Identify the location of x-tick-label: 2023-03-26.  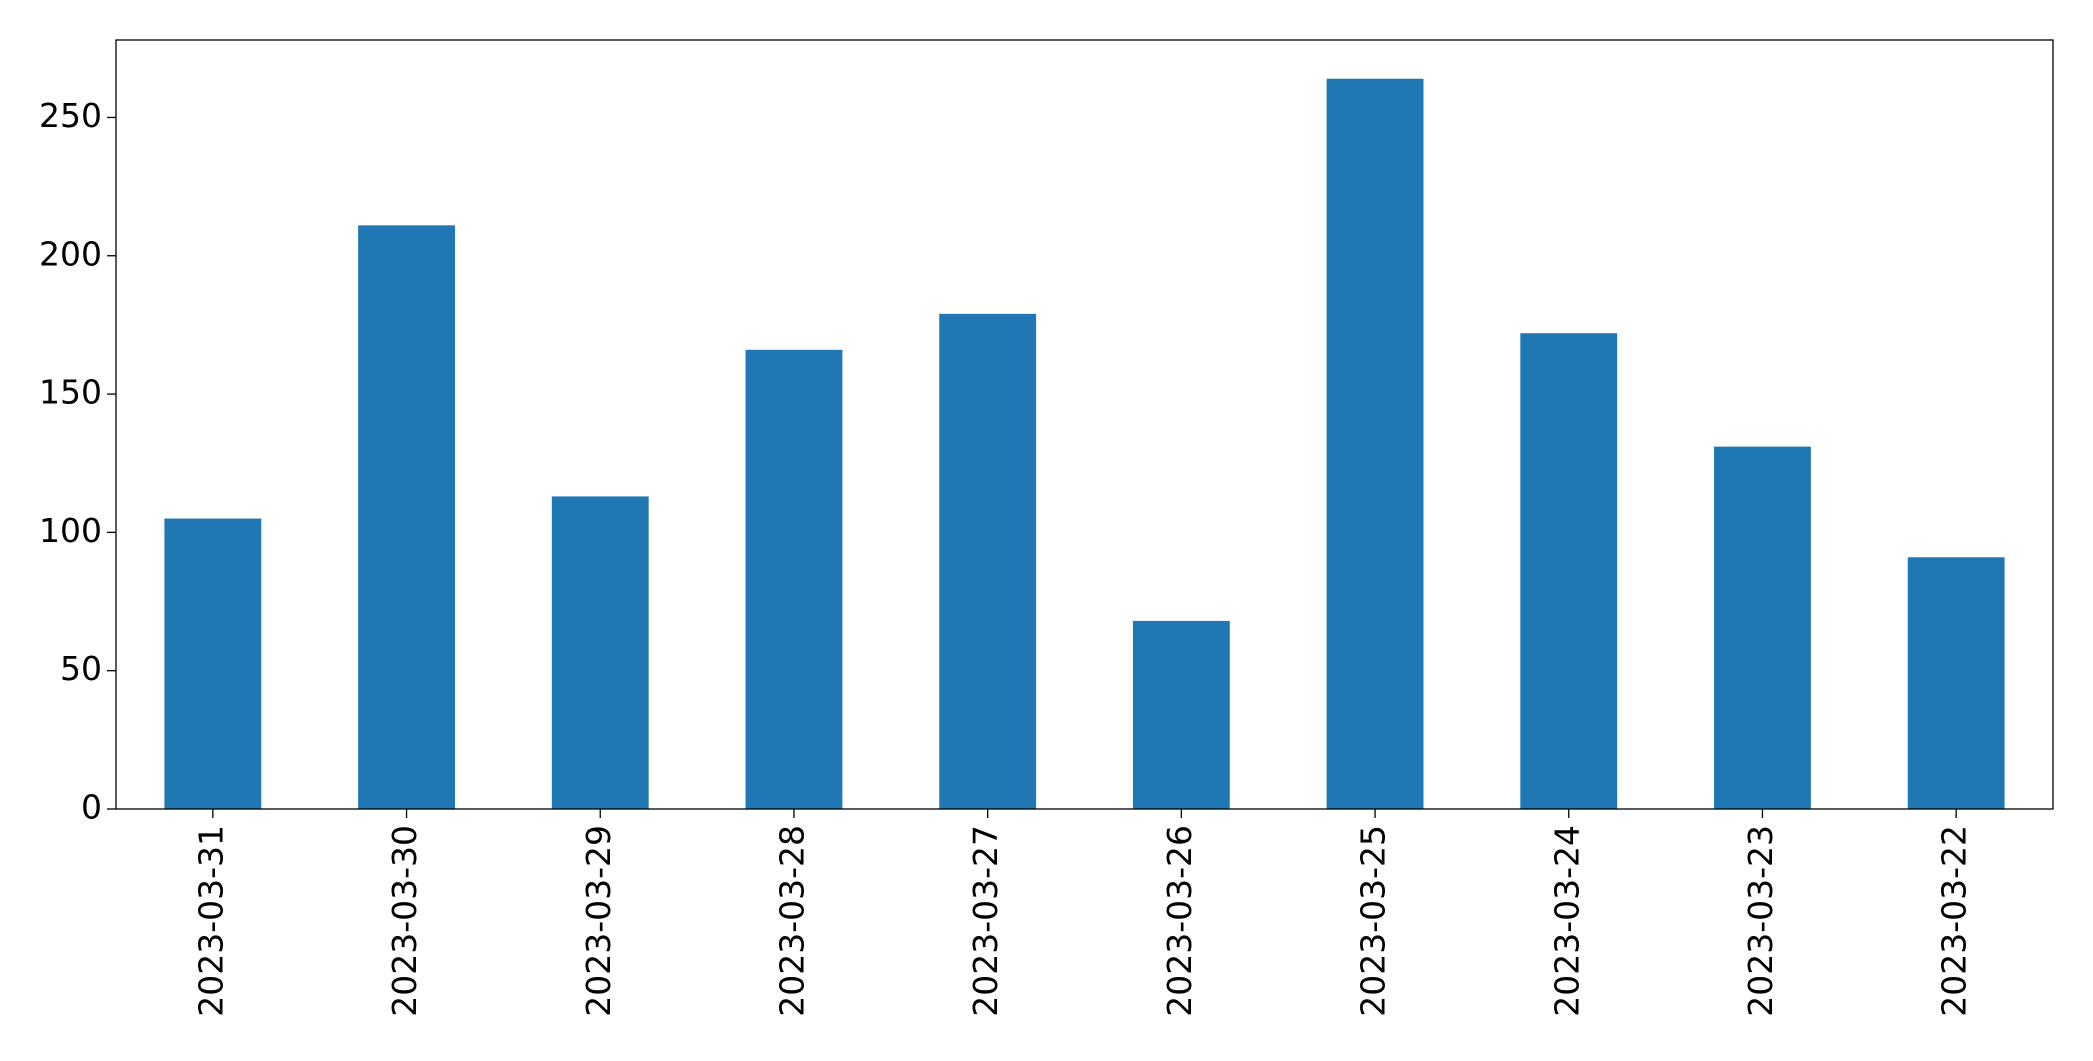
(1179, 921).